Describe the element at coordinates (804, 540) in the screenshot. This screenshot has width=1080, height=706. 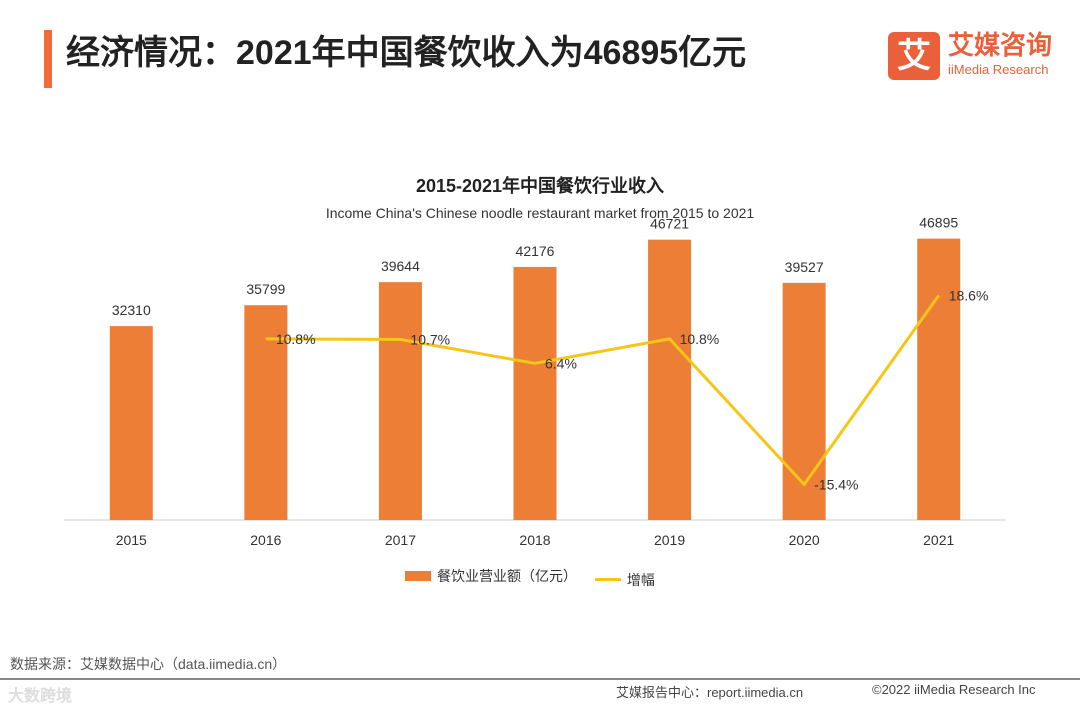
I see `x-tick-label-2020: 2020` at that location.